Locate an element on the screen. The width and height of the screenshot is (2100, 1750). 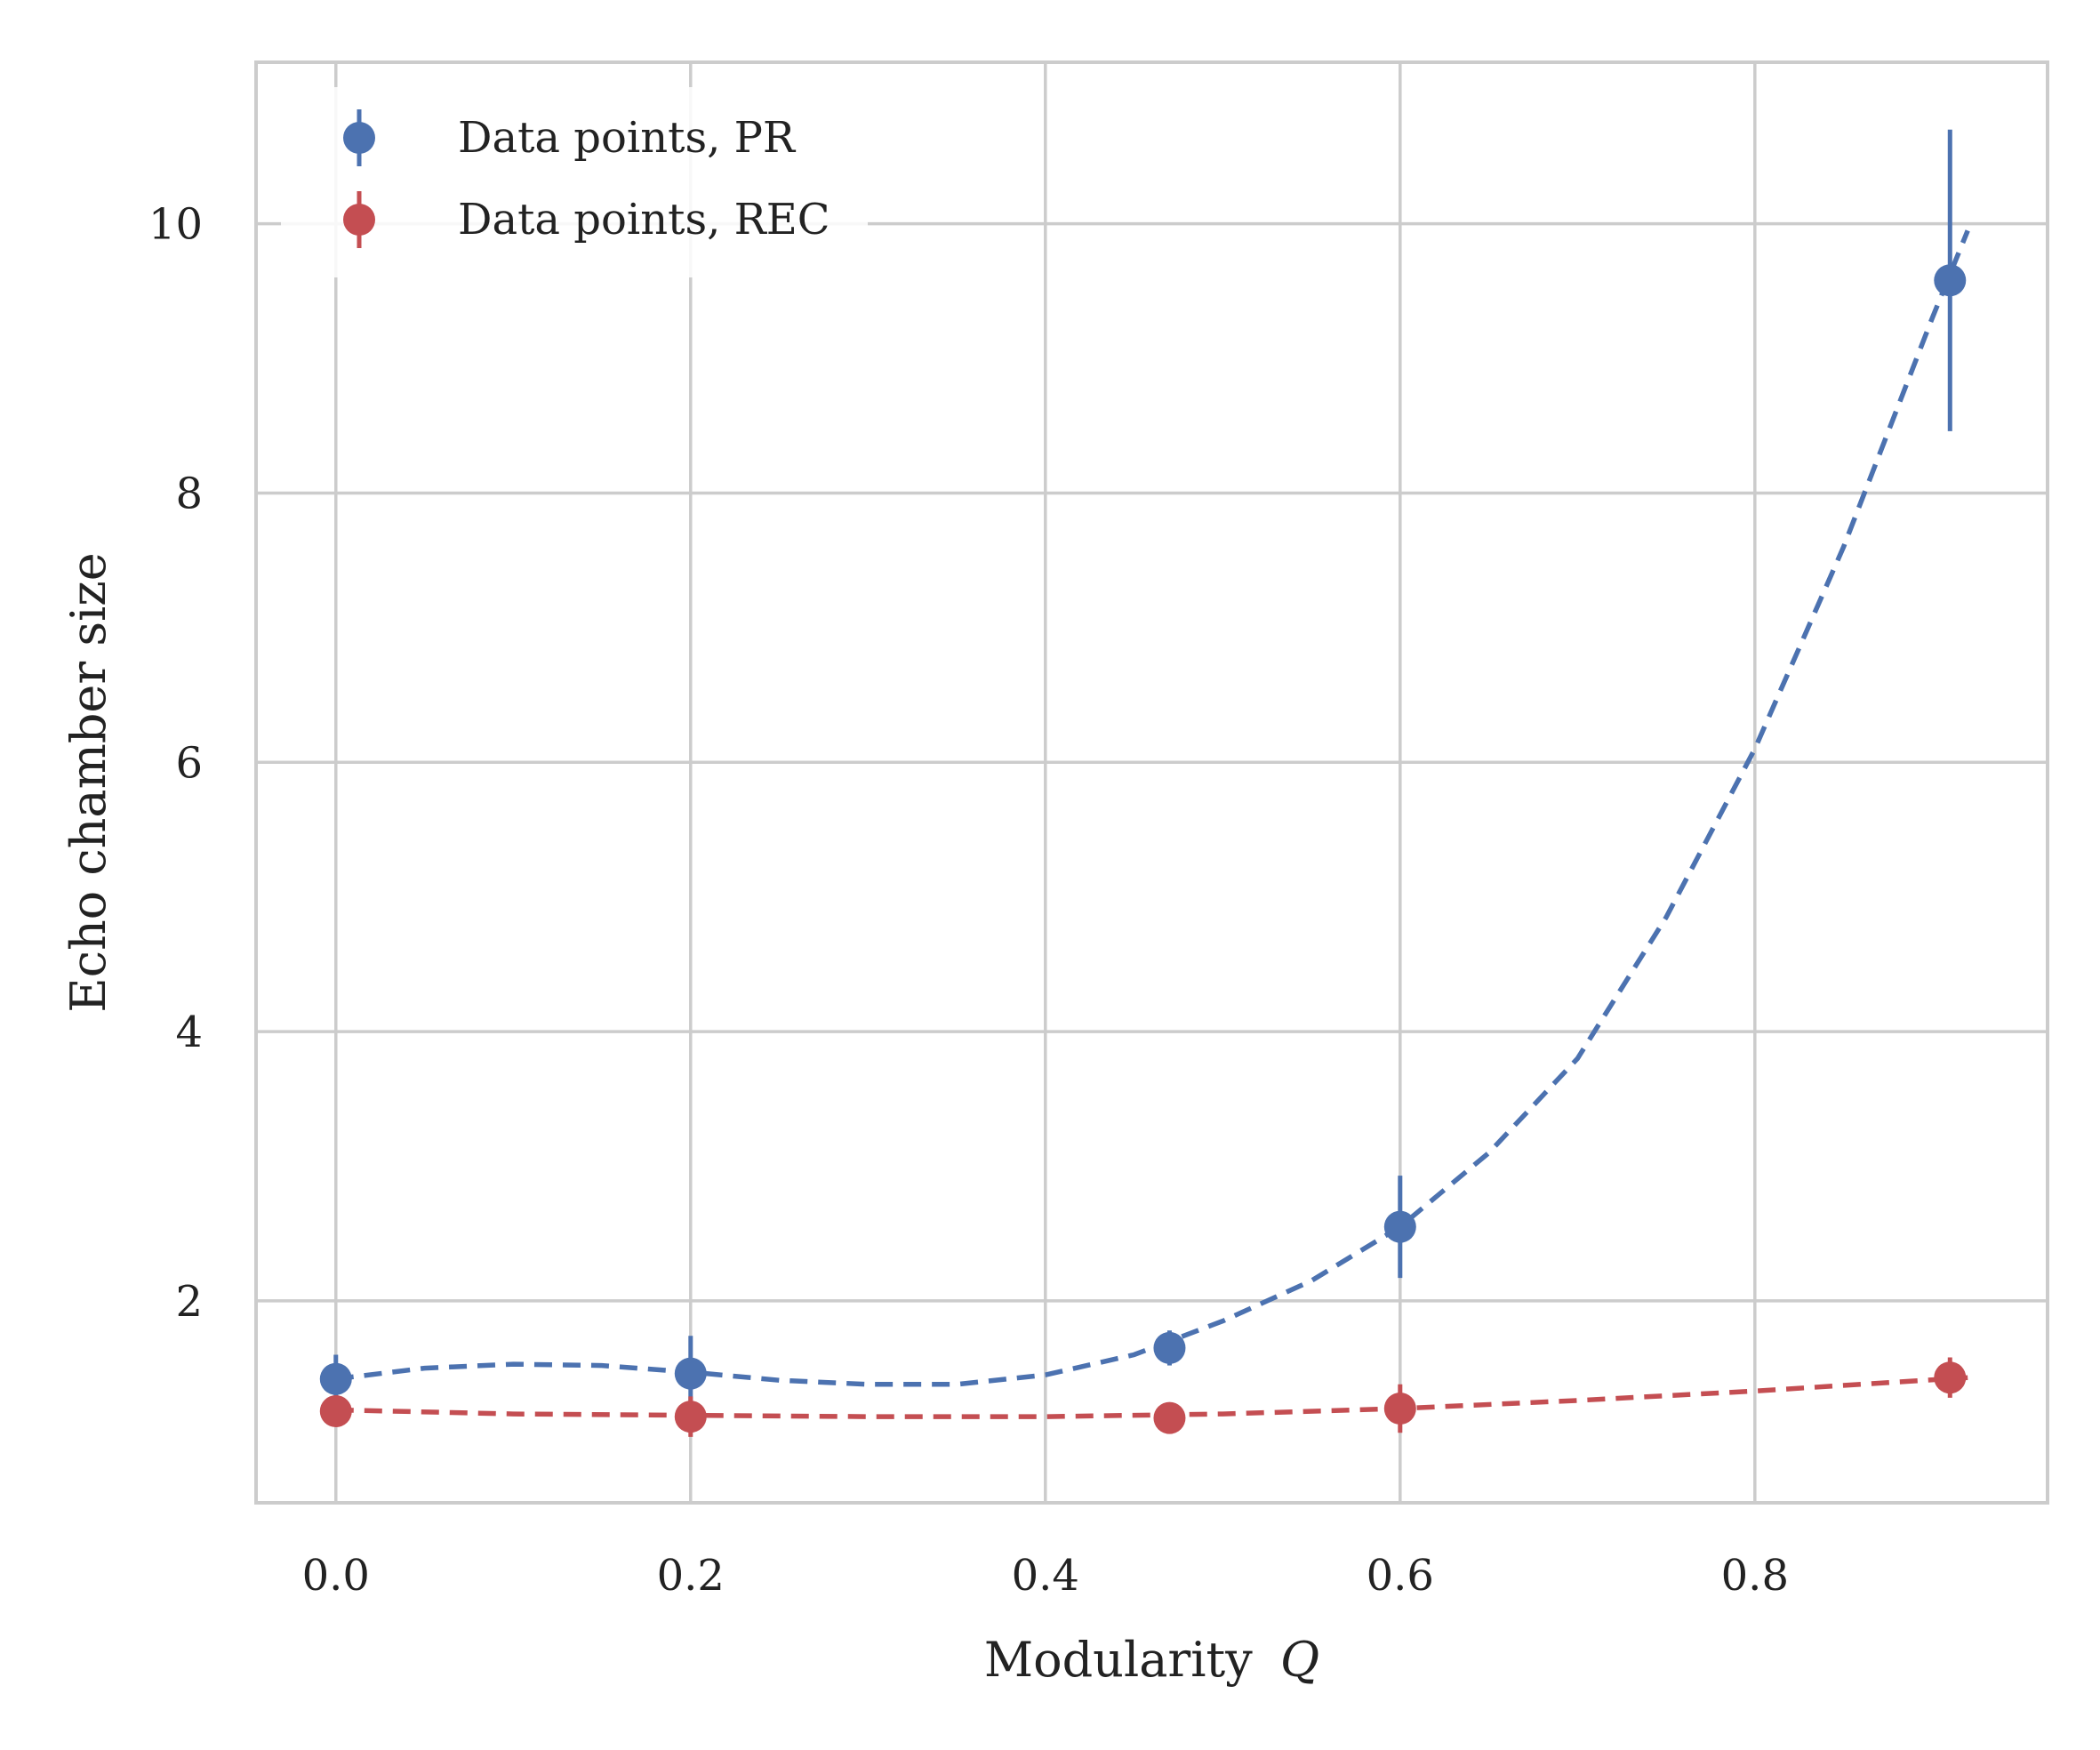
legend-label: Data points, PR is located at coordinates (627, 138).